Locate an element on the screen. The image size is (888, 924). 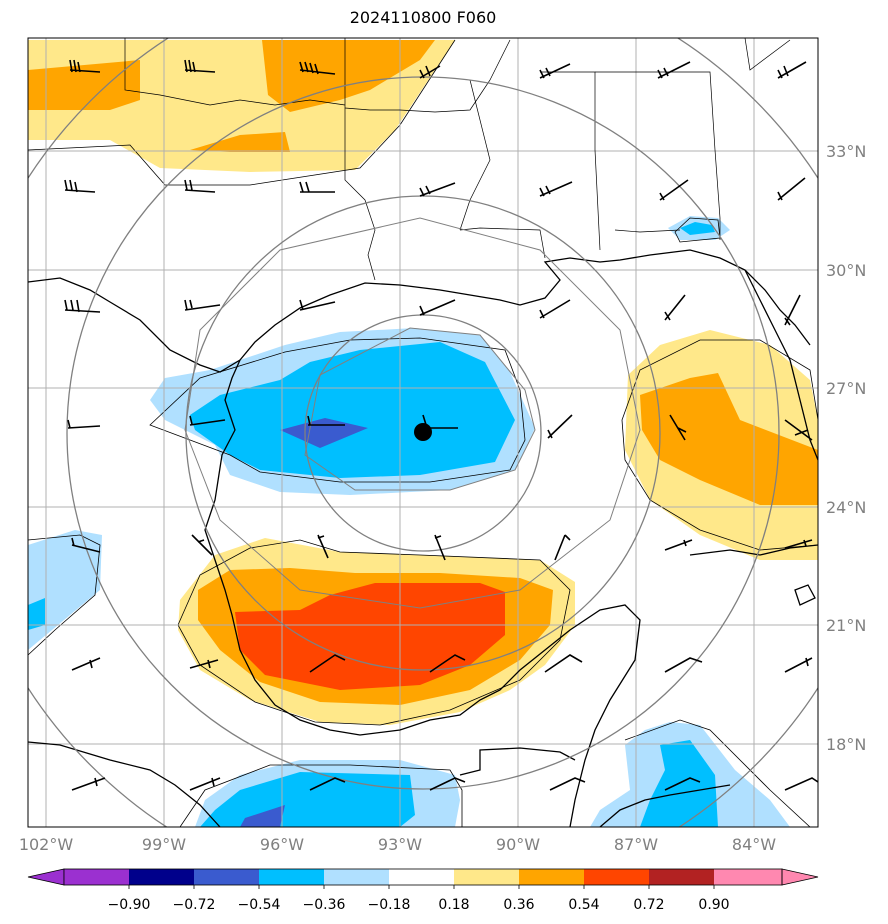
map-title: 2024110800 F060 is located at coordinates (423, 17).